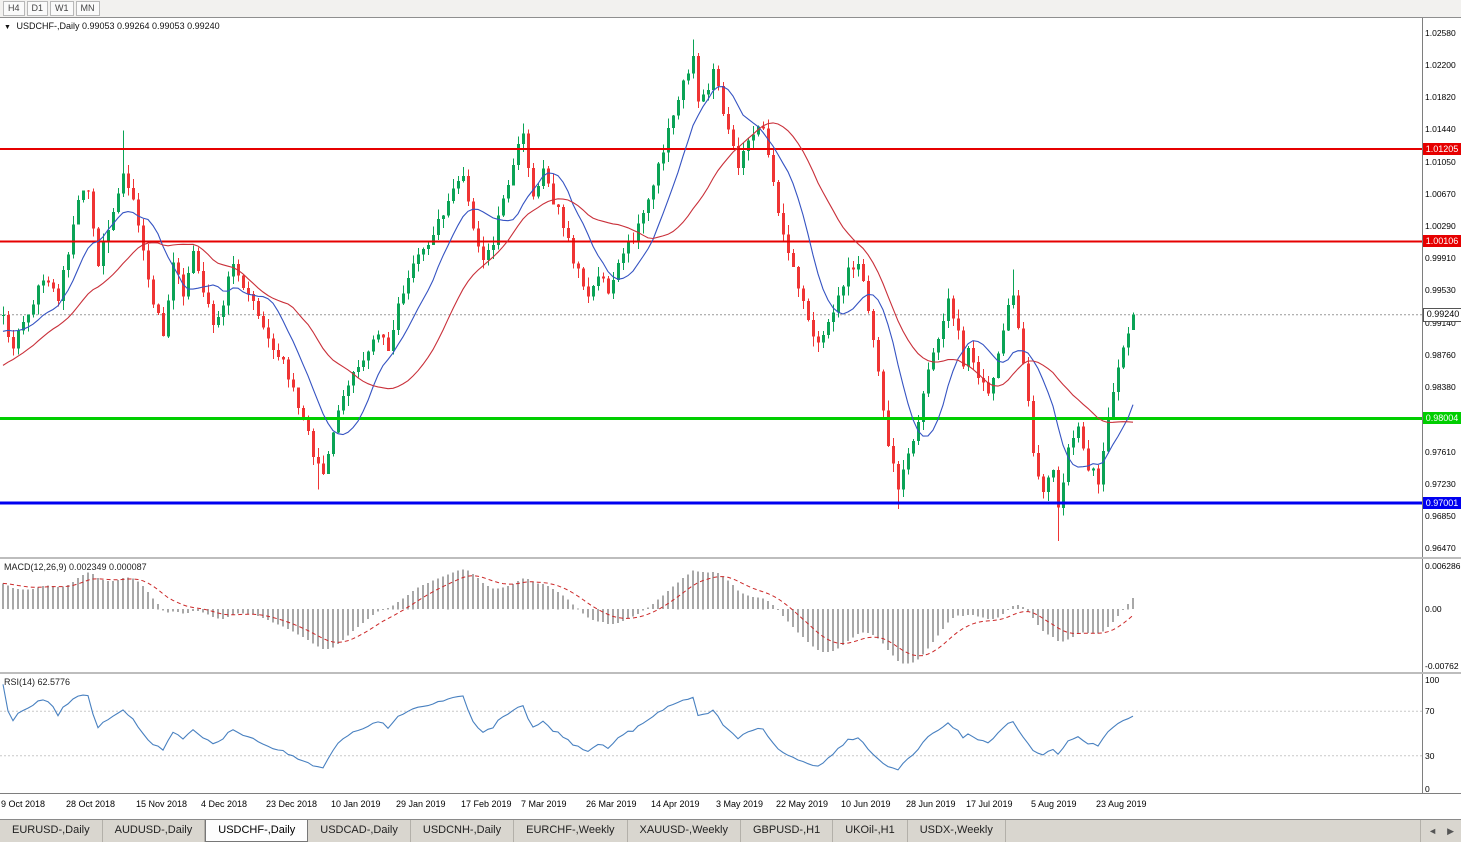 The height and width of the screenshot is (842, 1461). What do you see at coordinates (62, 8) in the screenshot?
I see `timeframe-w1-button: W1` at bounding box center [62, 8].